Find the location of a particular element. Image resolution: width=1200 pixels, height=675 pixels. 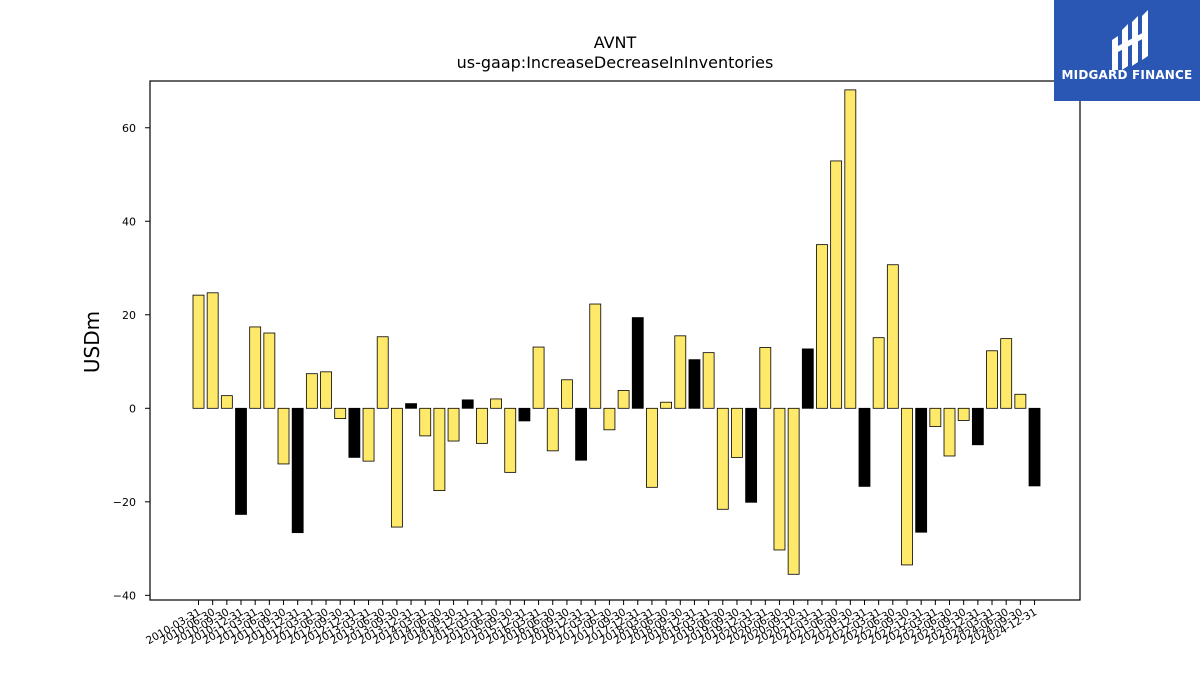

midgard-finance-logo: MIDGARD FINANCE is located at coordinates (1127, 50).